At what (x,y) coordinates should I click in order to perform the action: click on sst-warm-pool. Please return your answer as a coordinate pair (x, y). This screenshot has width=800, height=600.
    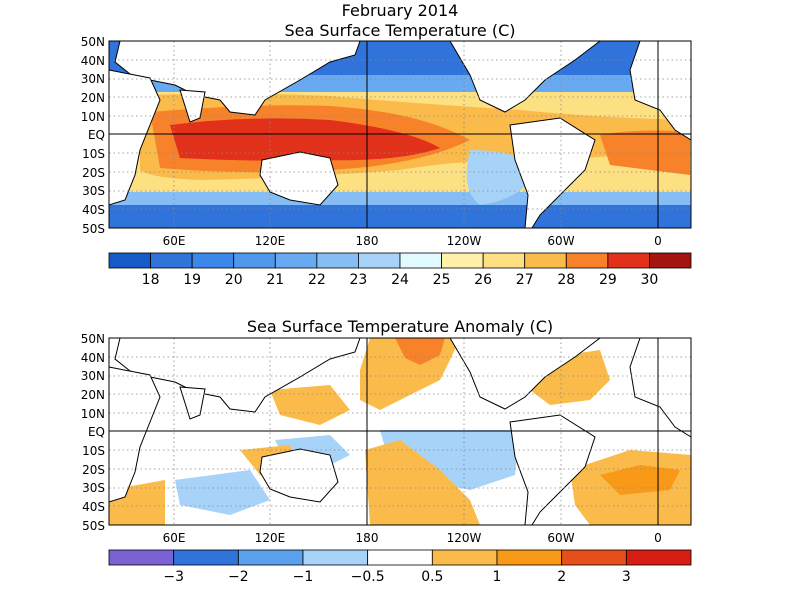
    Looking at the image, I should click on (305, 139).